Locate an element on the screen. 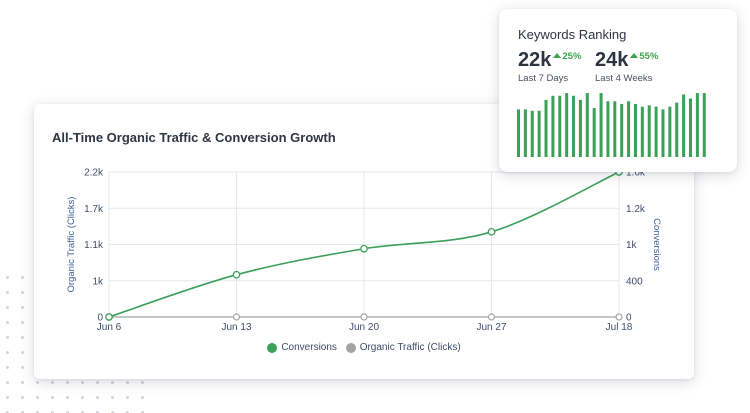 The width and height of the screenshot is (750, 413). chart-legend: Conversions Organic Traffic (Clicks) is located at coordinates (364, 349).